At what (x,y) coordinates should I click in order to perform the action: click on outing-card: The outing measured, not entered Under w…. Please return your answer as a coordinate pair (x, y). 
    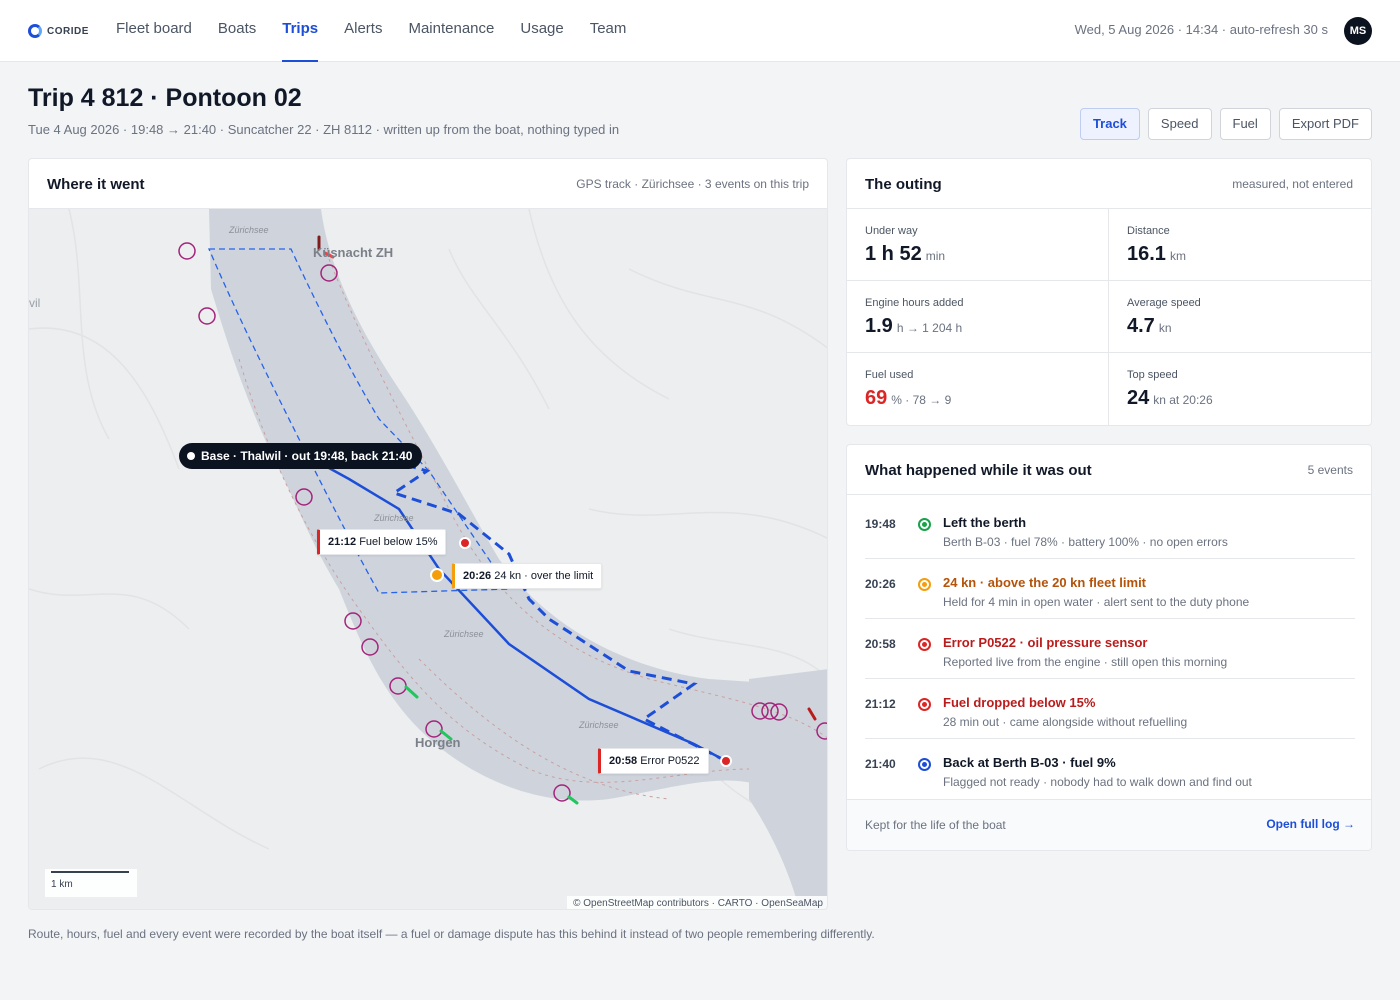
    Looking at the image, I should click on (1109, 292).